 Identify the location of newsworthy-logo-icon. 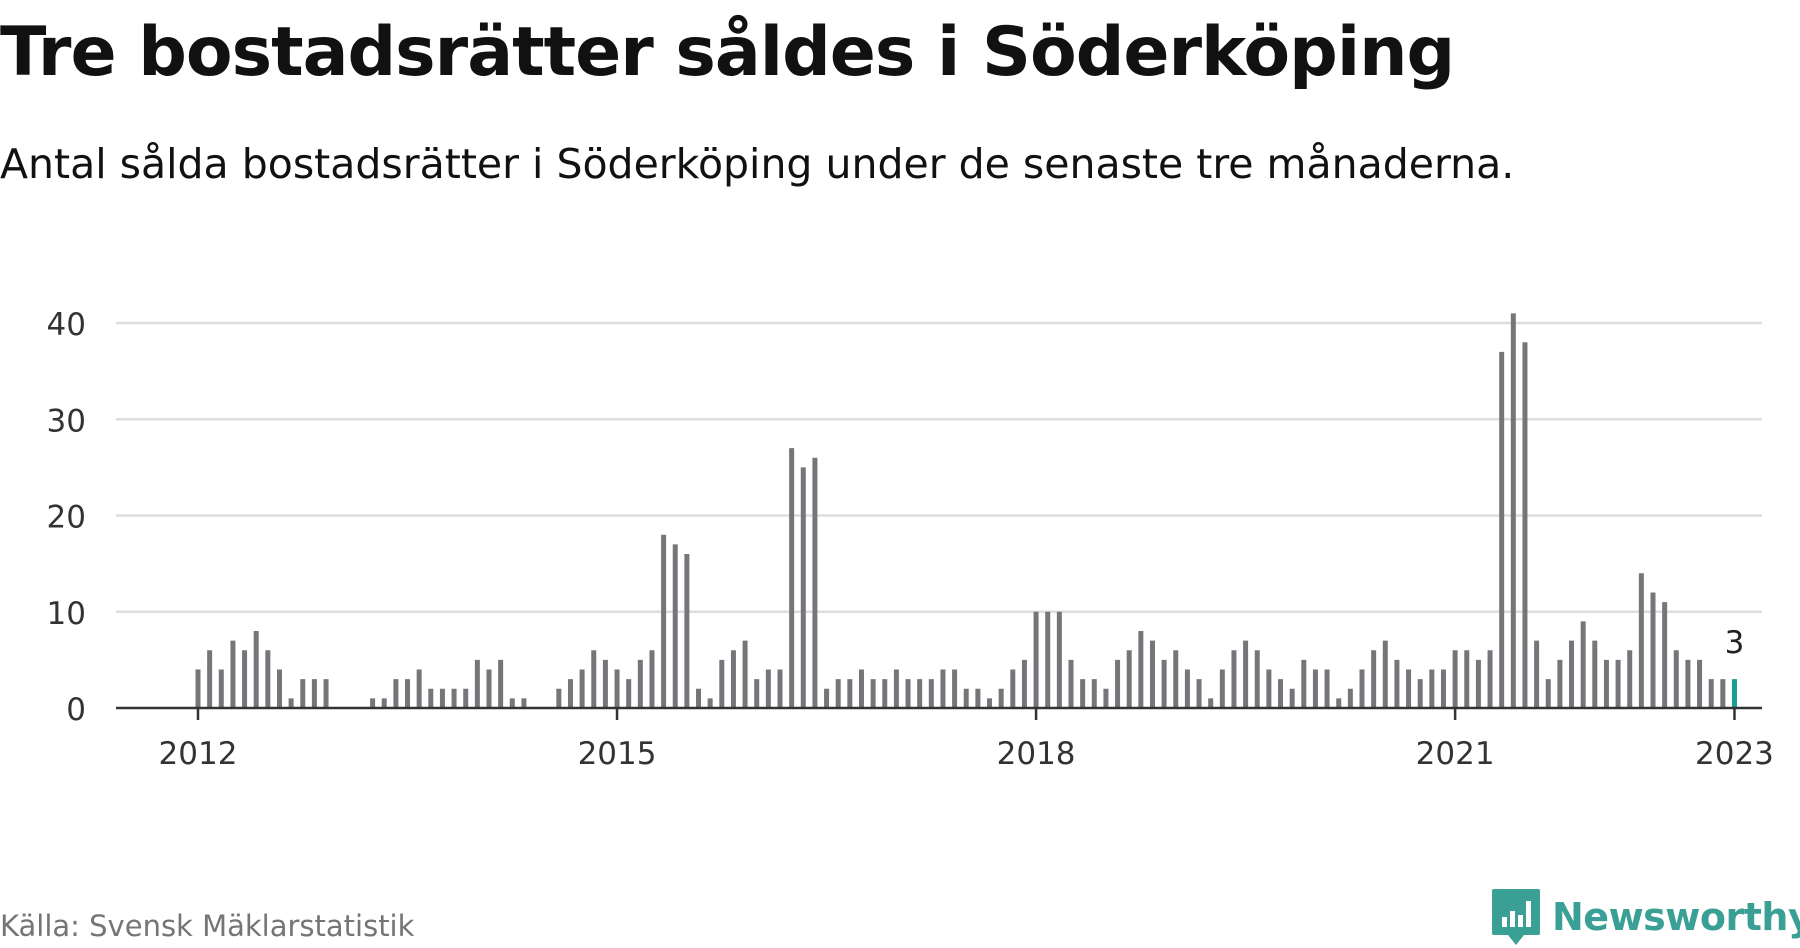
(1516, 917).